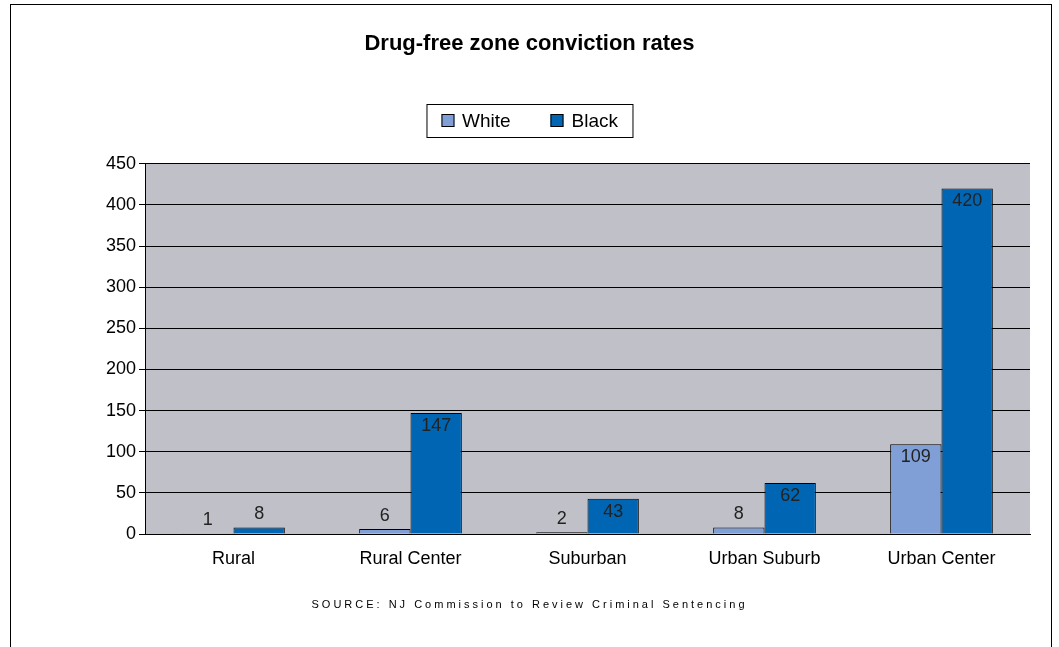 Image resolution: width=1059 pixels, height=647 pixels. What do you see at coordinates (410, 557) in the screenshot?
I see `x-tick-label: Rural Center` at bounding box center [410, 557].